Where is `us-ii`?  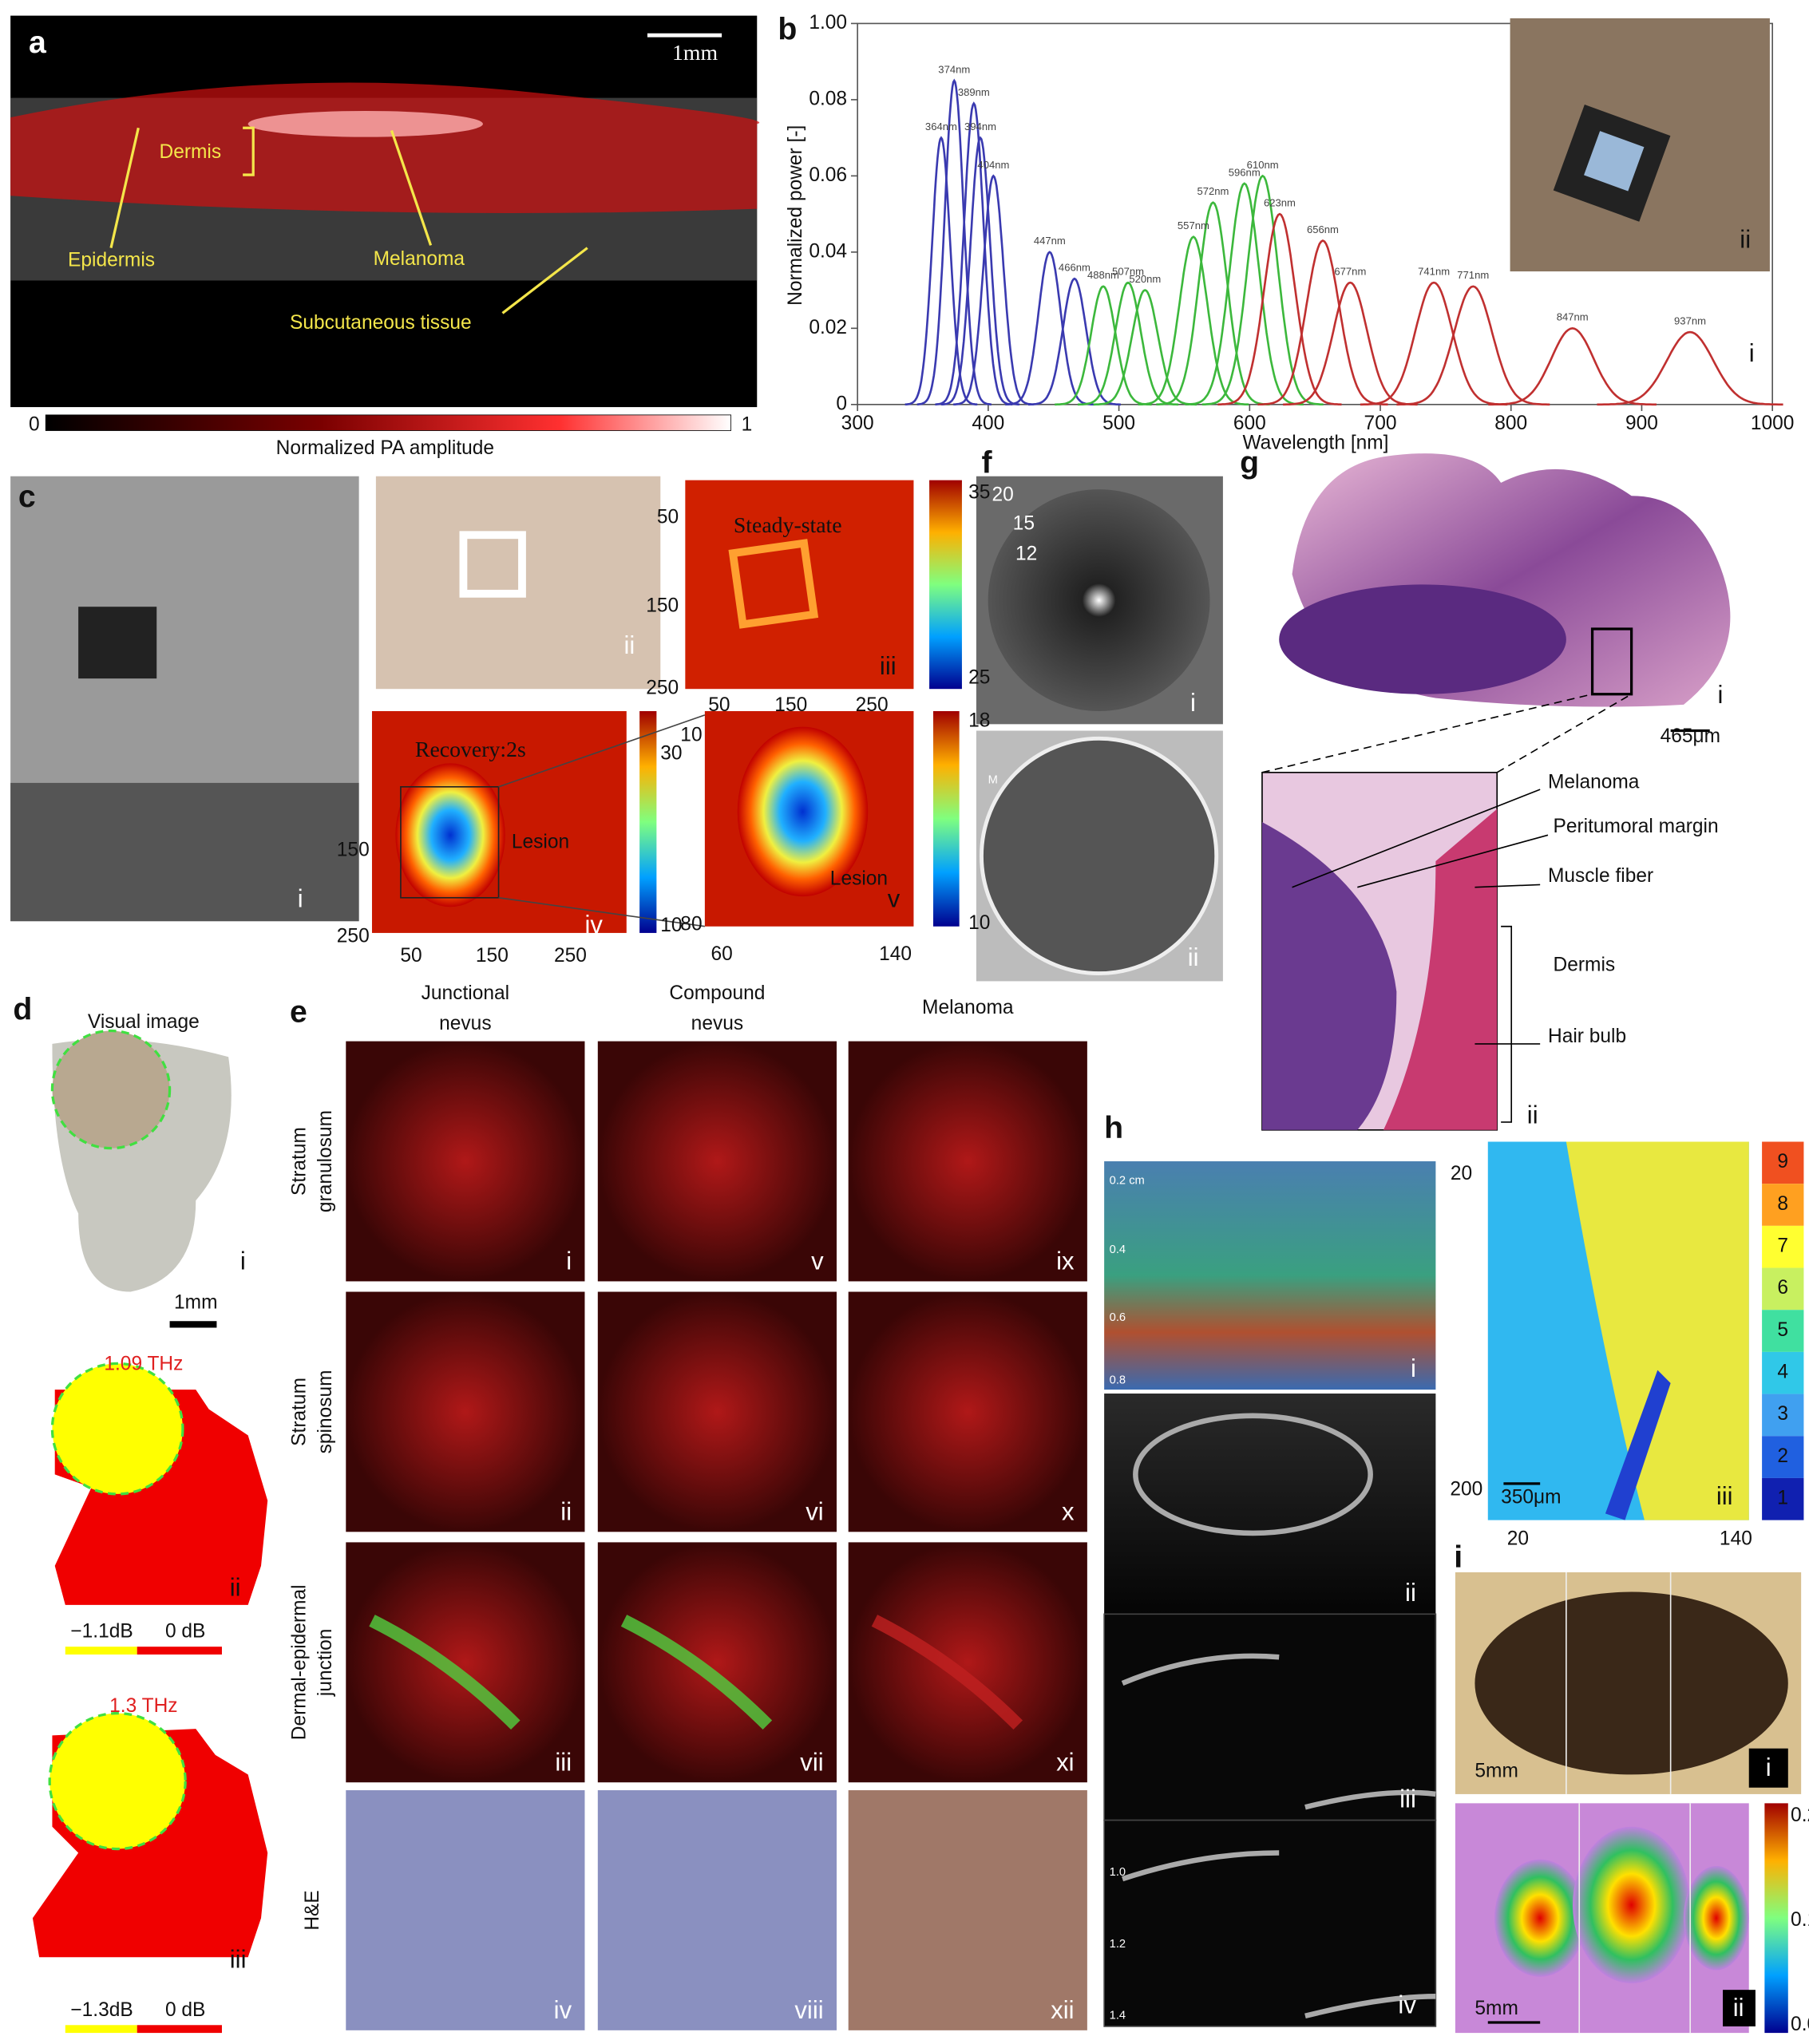 us-ii is located at coordinates (1270, 1504).